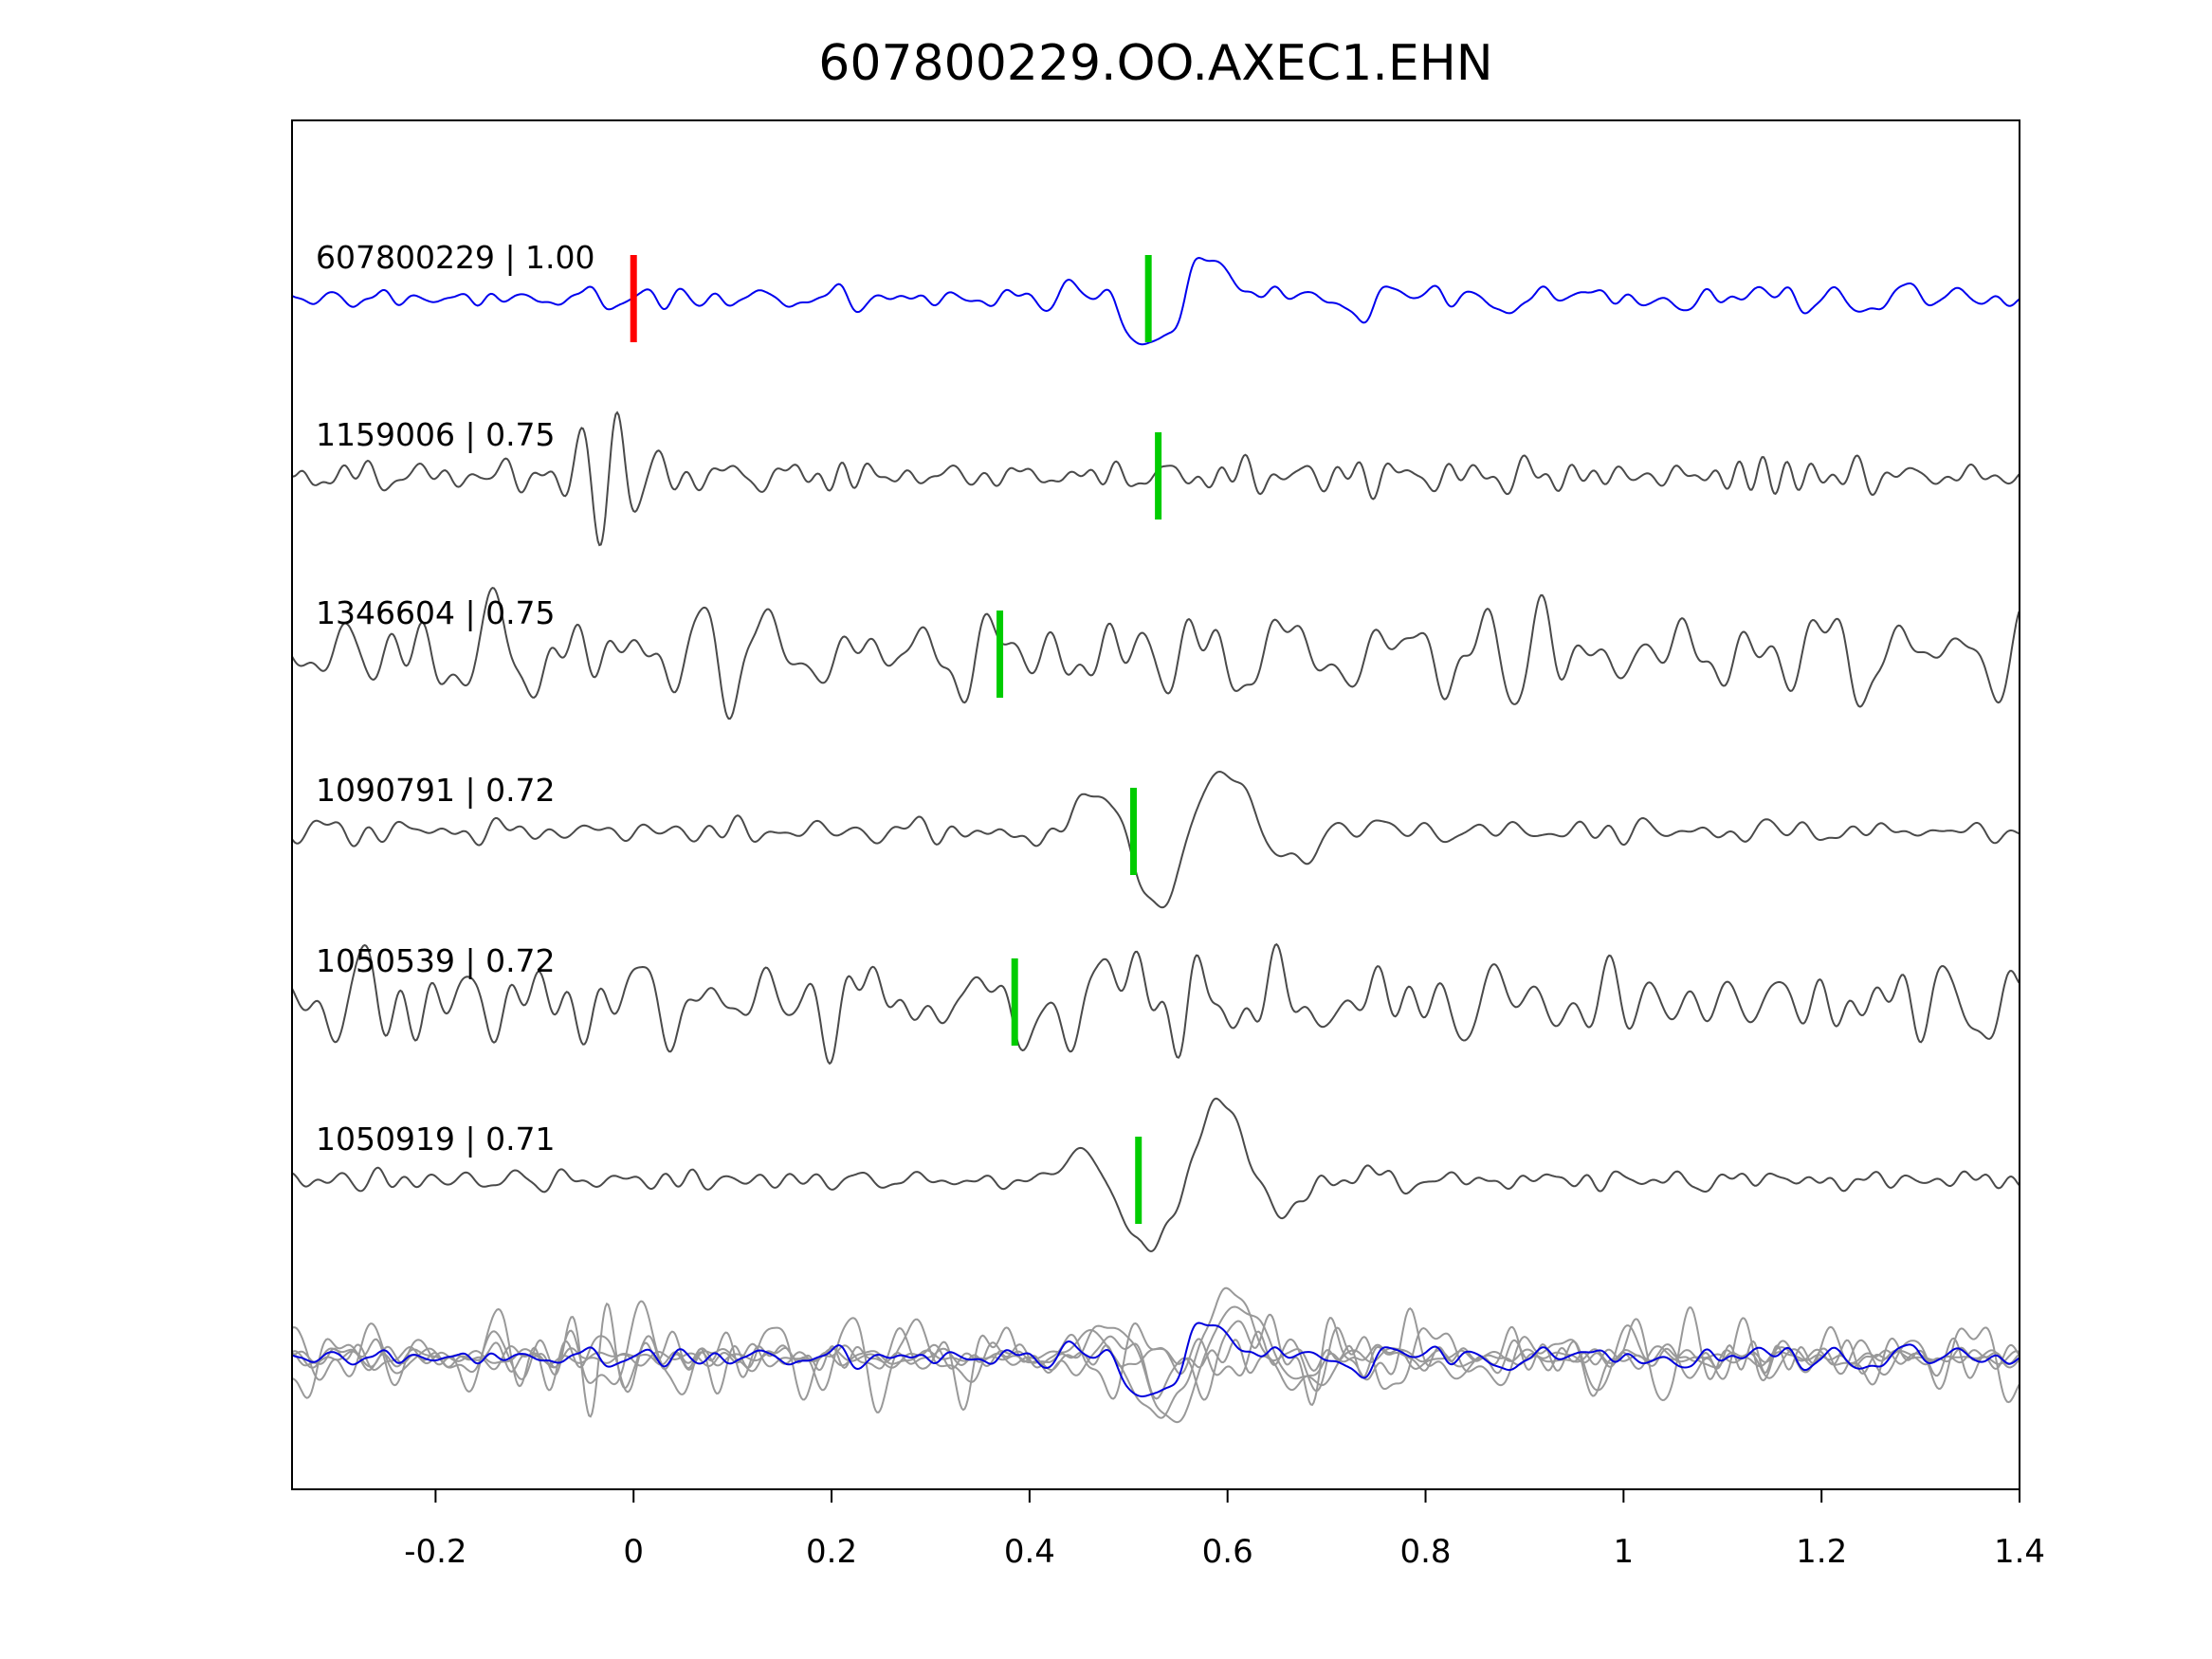 This screenshot has width=2212, height=1659. What do you see at coordinates (436, 1139) in the screenshot?
I see `trace-label-1050919: 1050919 | 0.71` at bounding box center [436, 1139].